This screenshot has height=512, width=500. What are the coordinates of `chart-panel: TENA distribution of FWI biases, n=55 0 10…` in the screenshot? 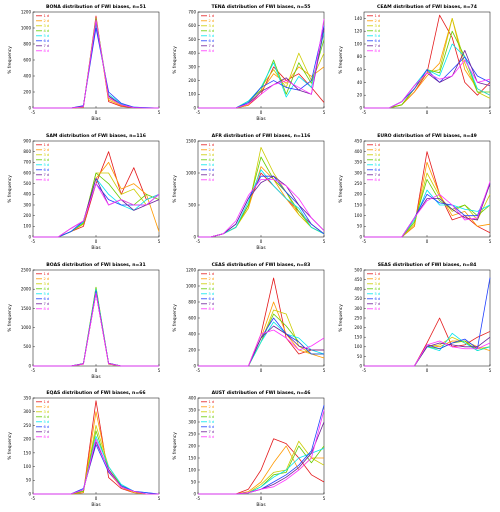 It's located at (249, 63).